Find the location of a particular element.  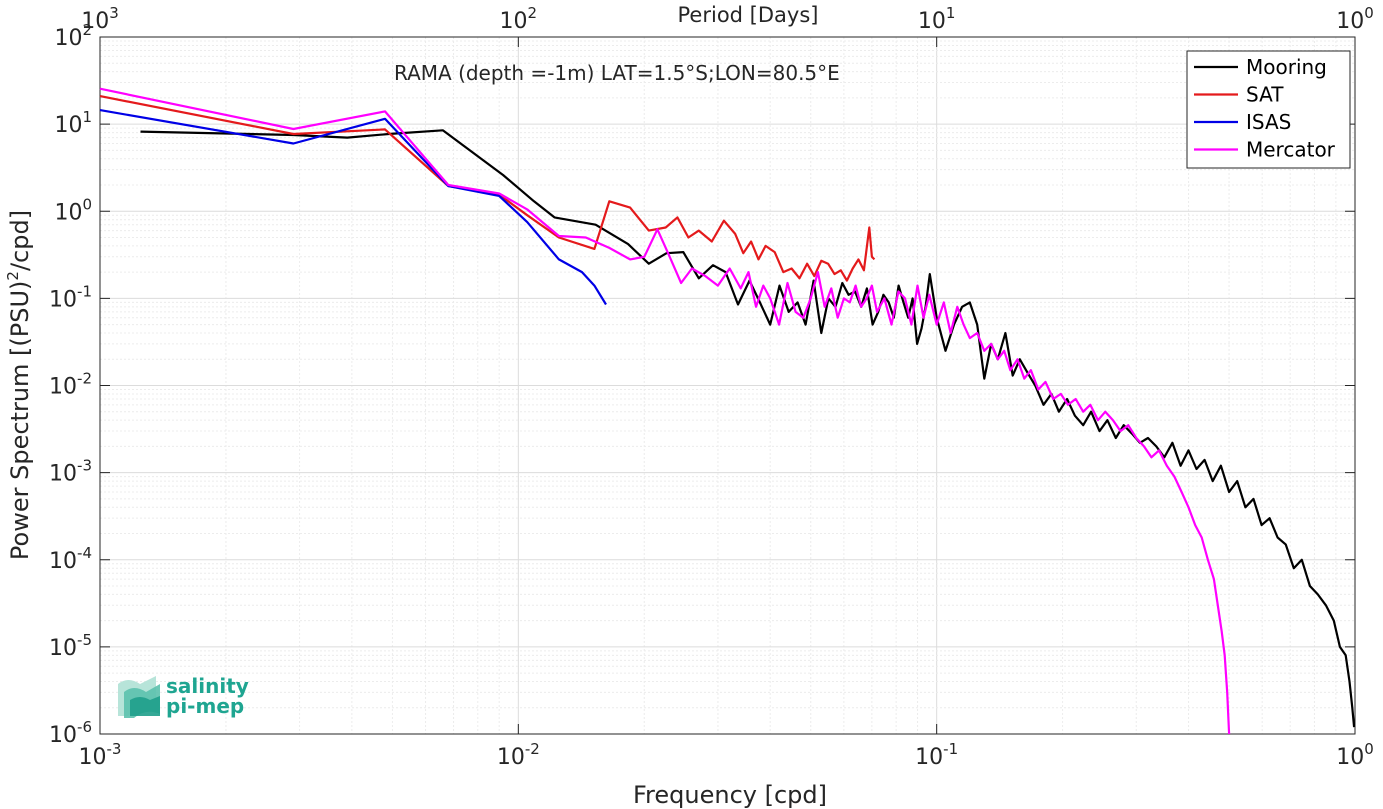

y-axis-label-main: Power Spectrum [(PSU) is located at coordinates (20, 420).